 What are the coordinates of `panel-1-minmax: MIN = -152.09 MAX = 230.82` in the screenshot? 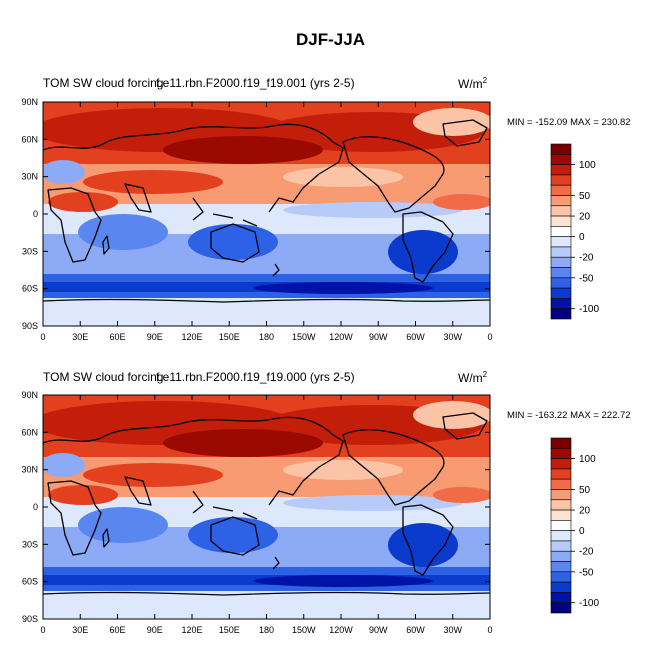 It's located at (569, 122).